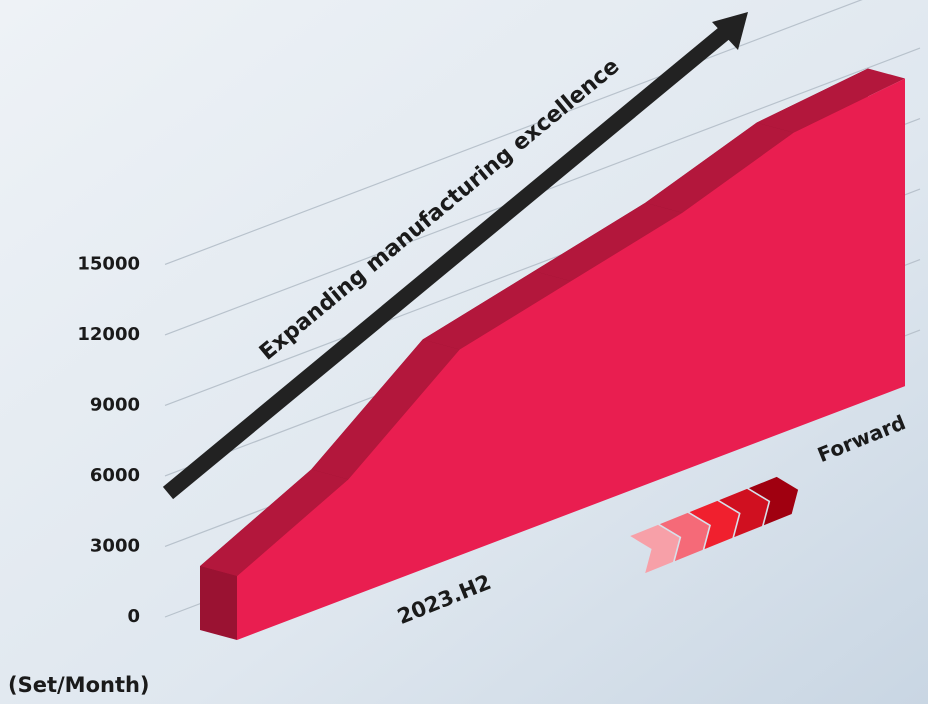 The image size is (928, 704). Describe the element at coordinates (714, 525) in the screenshot. I see `chevrons` at that location.